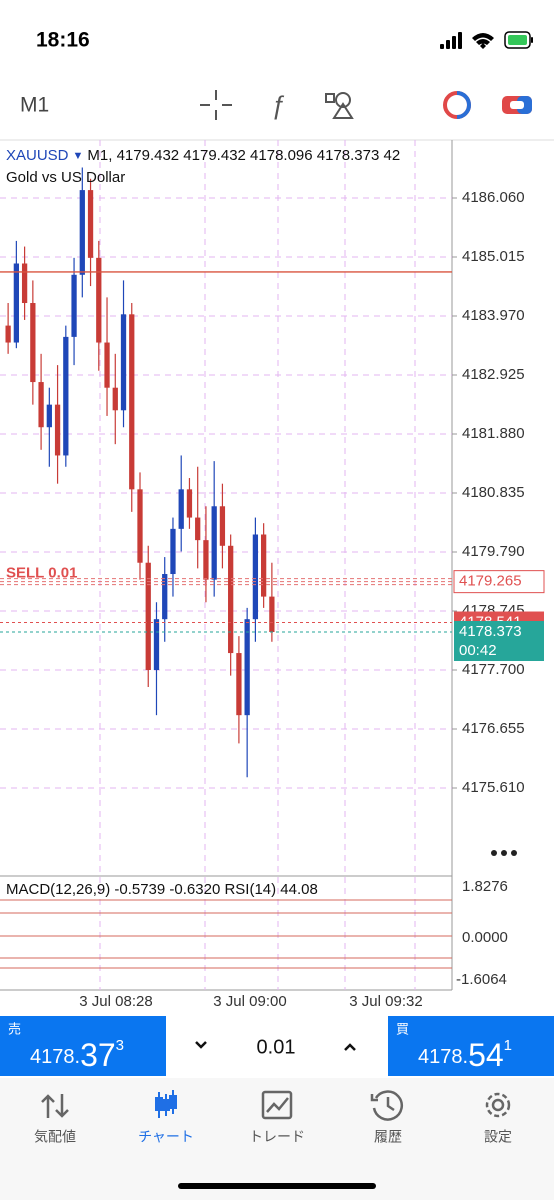 The height and width of the screenshot is (1200, 554). I want to click on price-tick-label: 4180.835, so click(493, 492).